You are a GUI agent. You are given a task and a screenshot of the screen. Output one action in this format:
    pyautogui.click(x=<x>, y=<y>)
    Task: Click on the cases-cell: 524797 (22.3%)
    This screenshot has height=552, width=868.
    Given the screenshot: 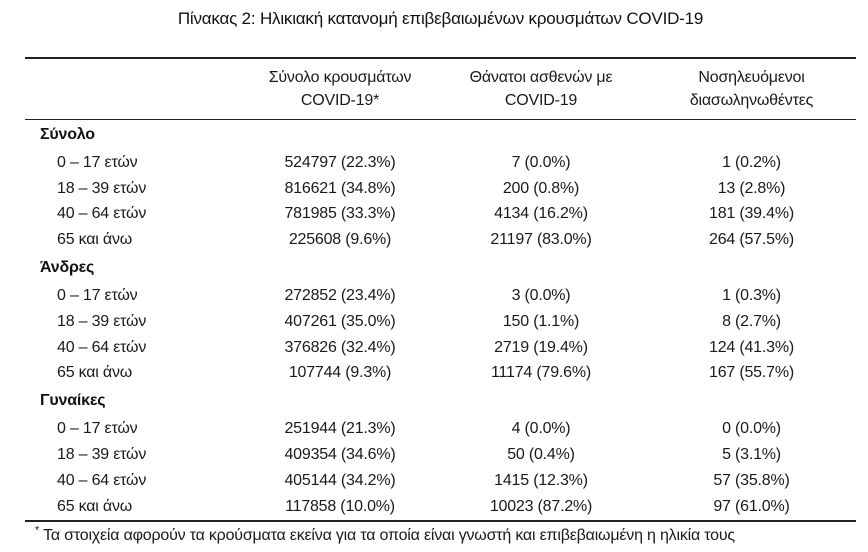 What is the action you would take?
    pyautogui.click(x=340, y=162)
    